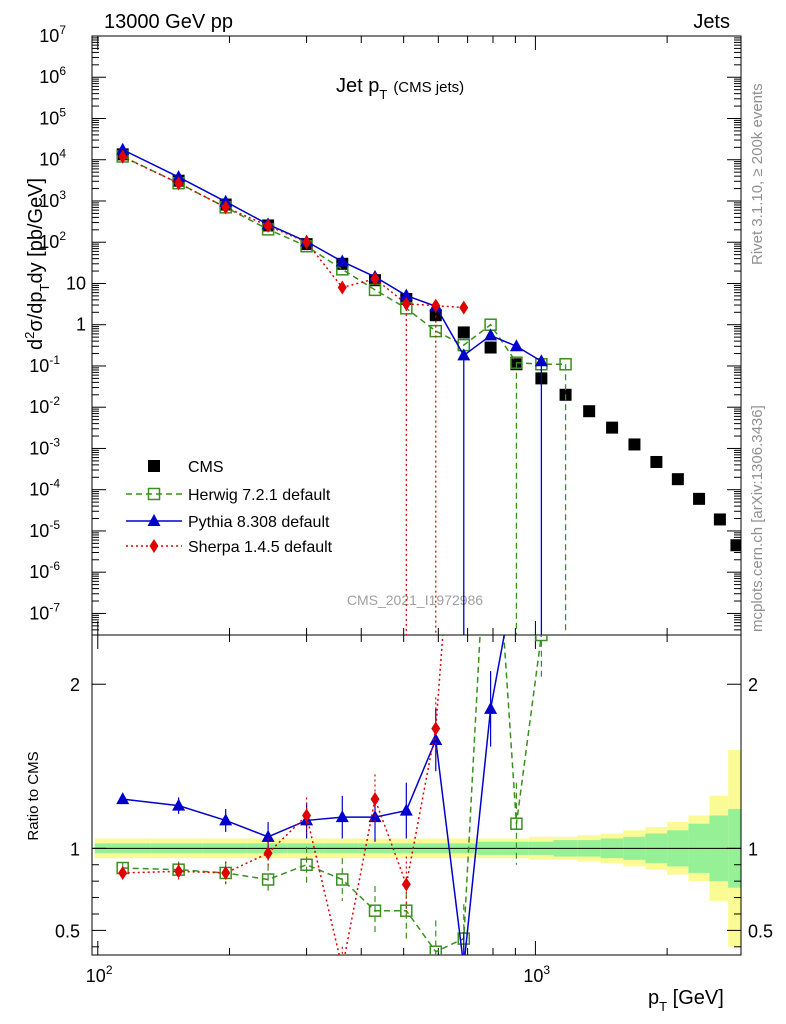 The width and height of the screenshot is (786, 1024). I want to click on y-tick-label: 10², so click(52, 240).